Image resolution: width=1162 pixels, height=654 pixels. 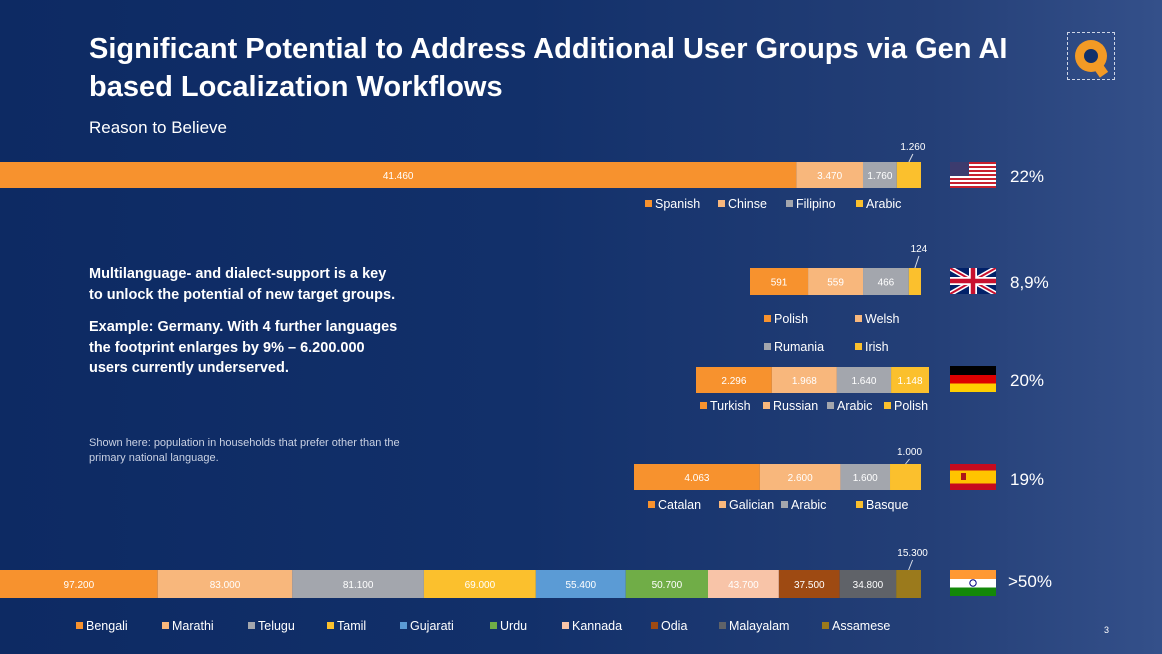 I want to click on data-label: 34.800, so click(x=868, y=585).